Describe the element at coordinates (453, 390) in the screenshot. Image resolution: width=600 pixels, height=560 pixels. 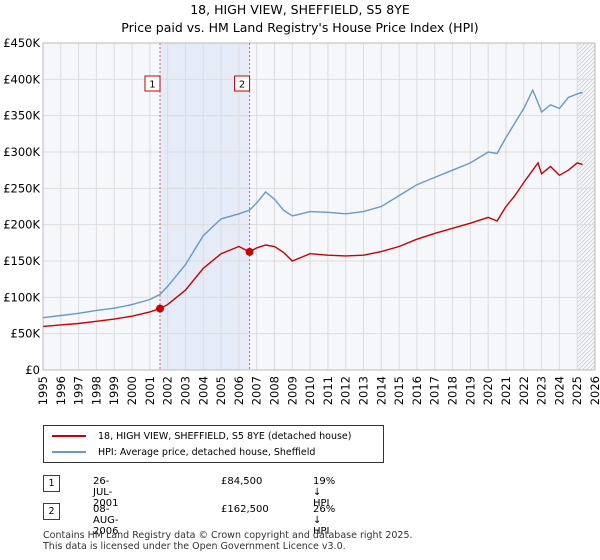
I see `x-tick-label: 2018` at that location.